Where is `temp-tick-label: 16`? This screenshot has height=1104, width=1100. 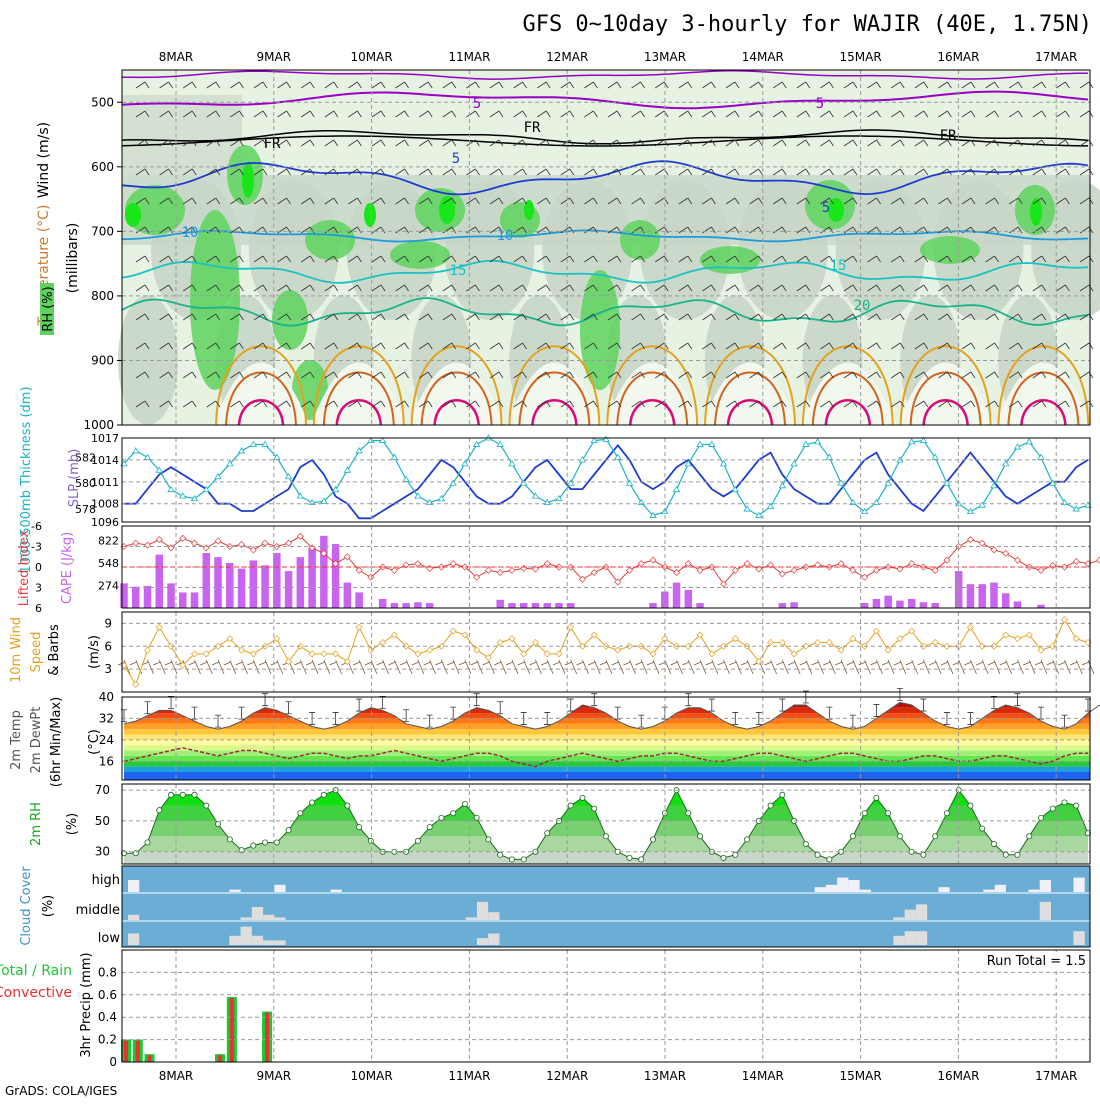 temp-tick-label: 16 is located at coordinates (106, 761).